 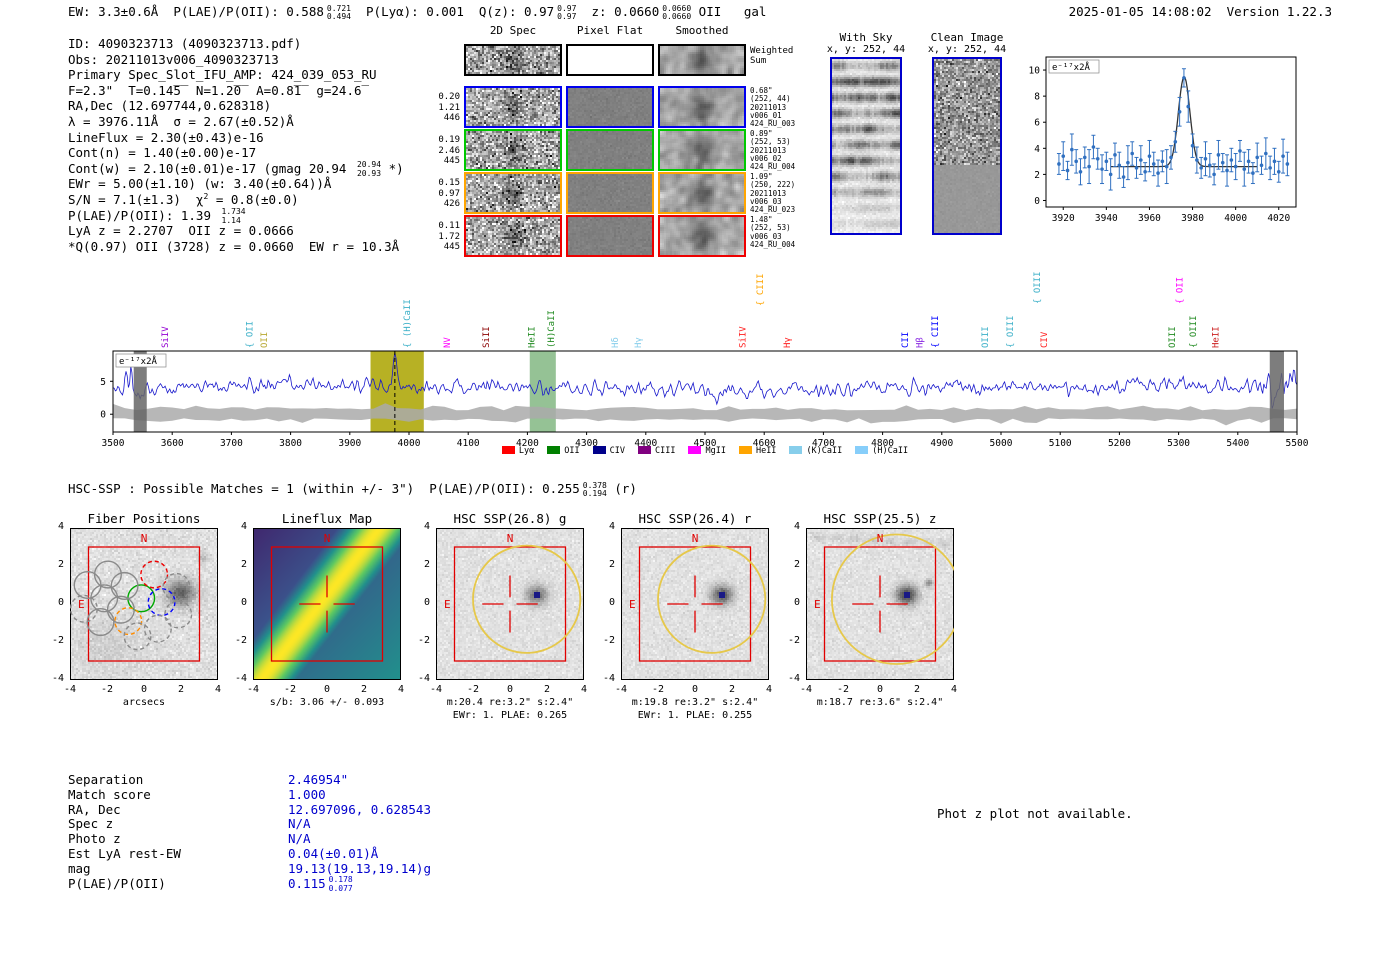 I want to click on spectral-line-label: (H)CaII, so click(x=552, y=329).